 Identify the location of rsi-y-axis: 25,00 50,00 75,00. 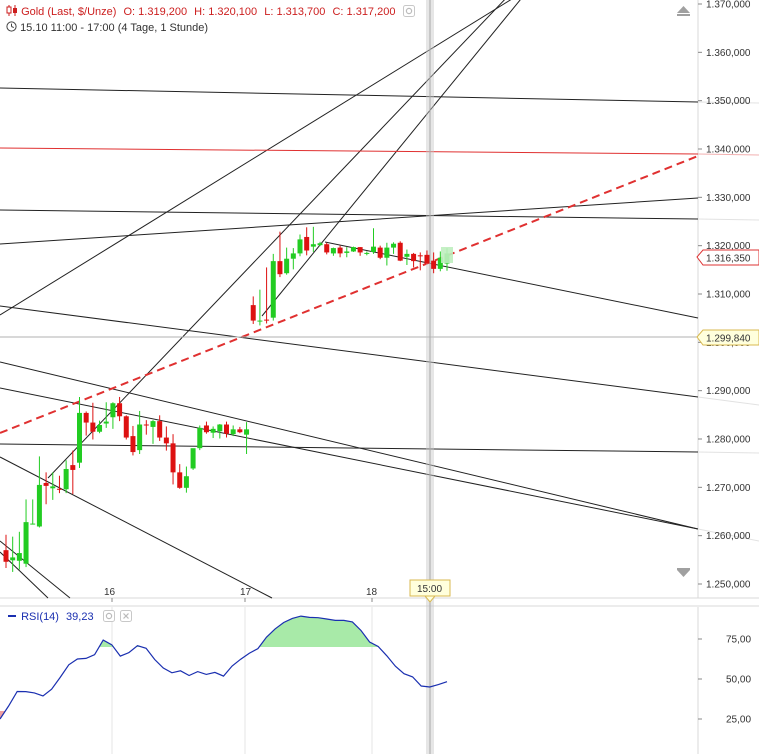
(724, 680).